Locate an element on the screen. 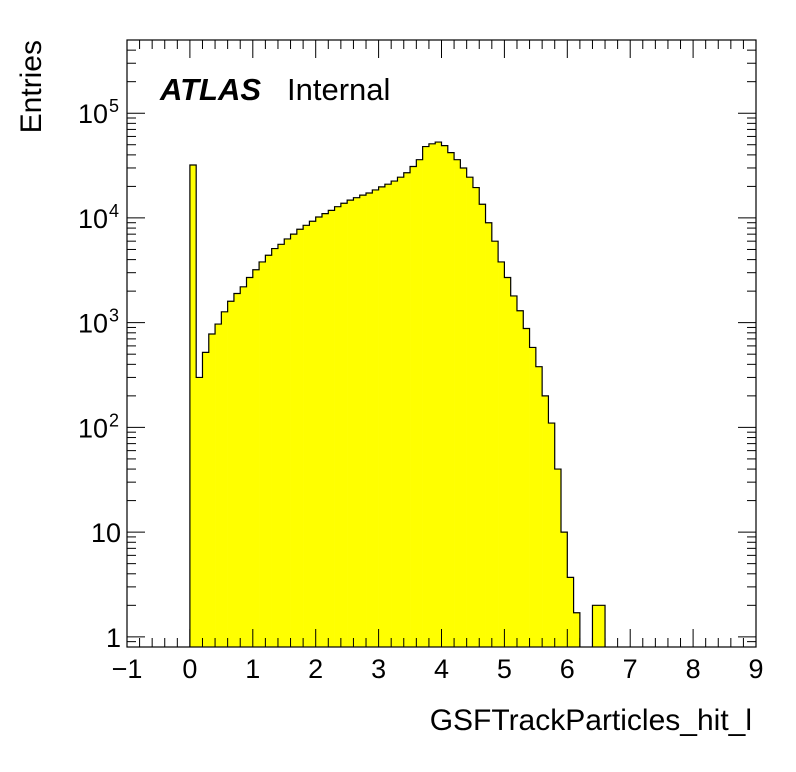  x-tick-label: 5 is located at coordinates (504, 669).